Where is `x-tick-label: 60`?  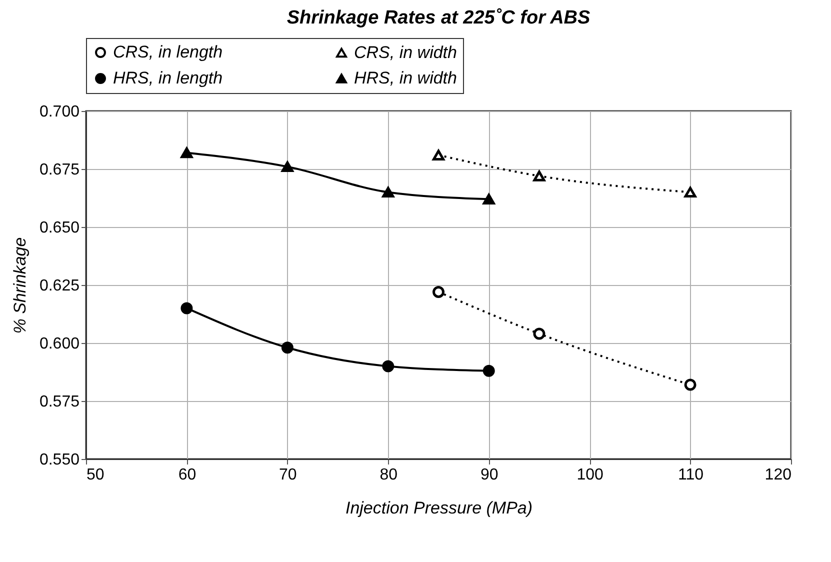
x-tick-label: 60 is located at coordinates (187, 475).